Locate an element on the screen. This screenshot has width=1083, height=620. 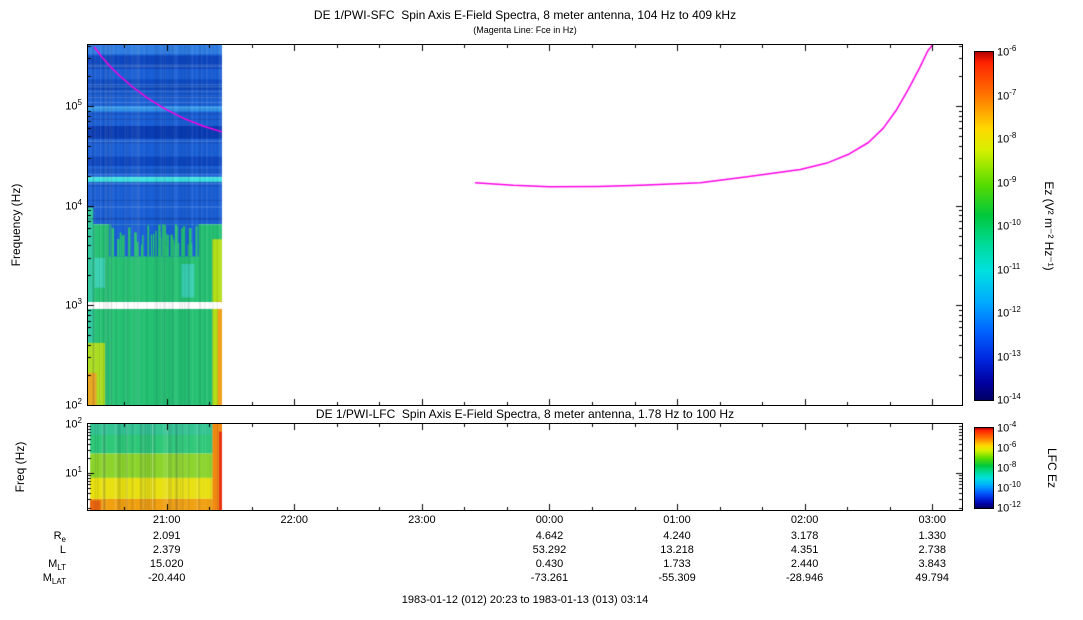
sfc-colorbar-tick-label: 10⁻¹¹ is located at coordinates (1009, 269).